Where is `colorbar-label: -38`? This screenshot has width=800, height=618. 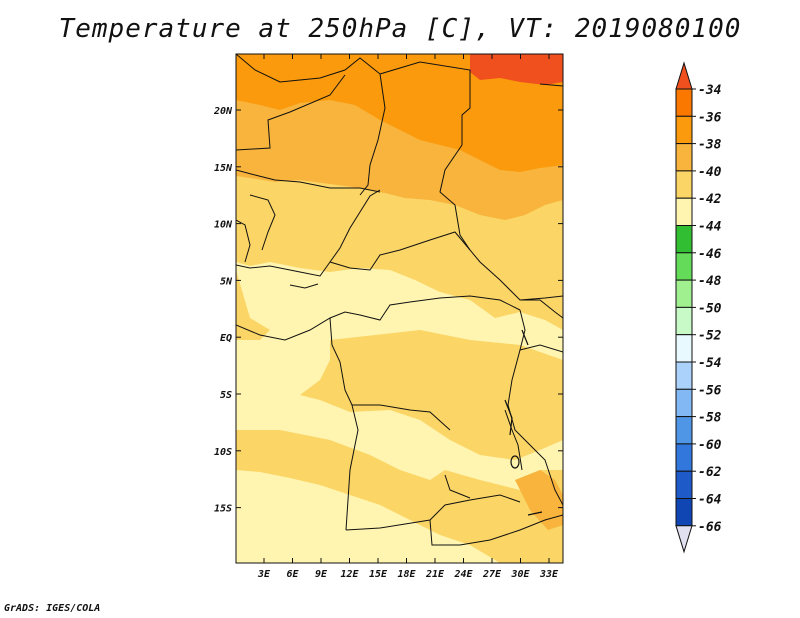 colorbar-label: -38 is located at coordinates (710, 145).